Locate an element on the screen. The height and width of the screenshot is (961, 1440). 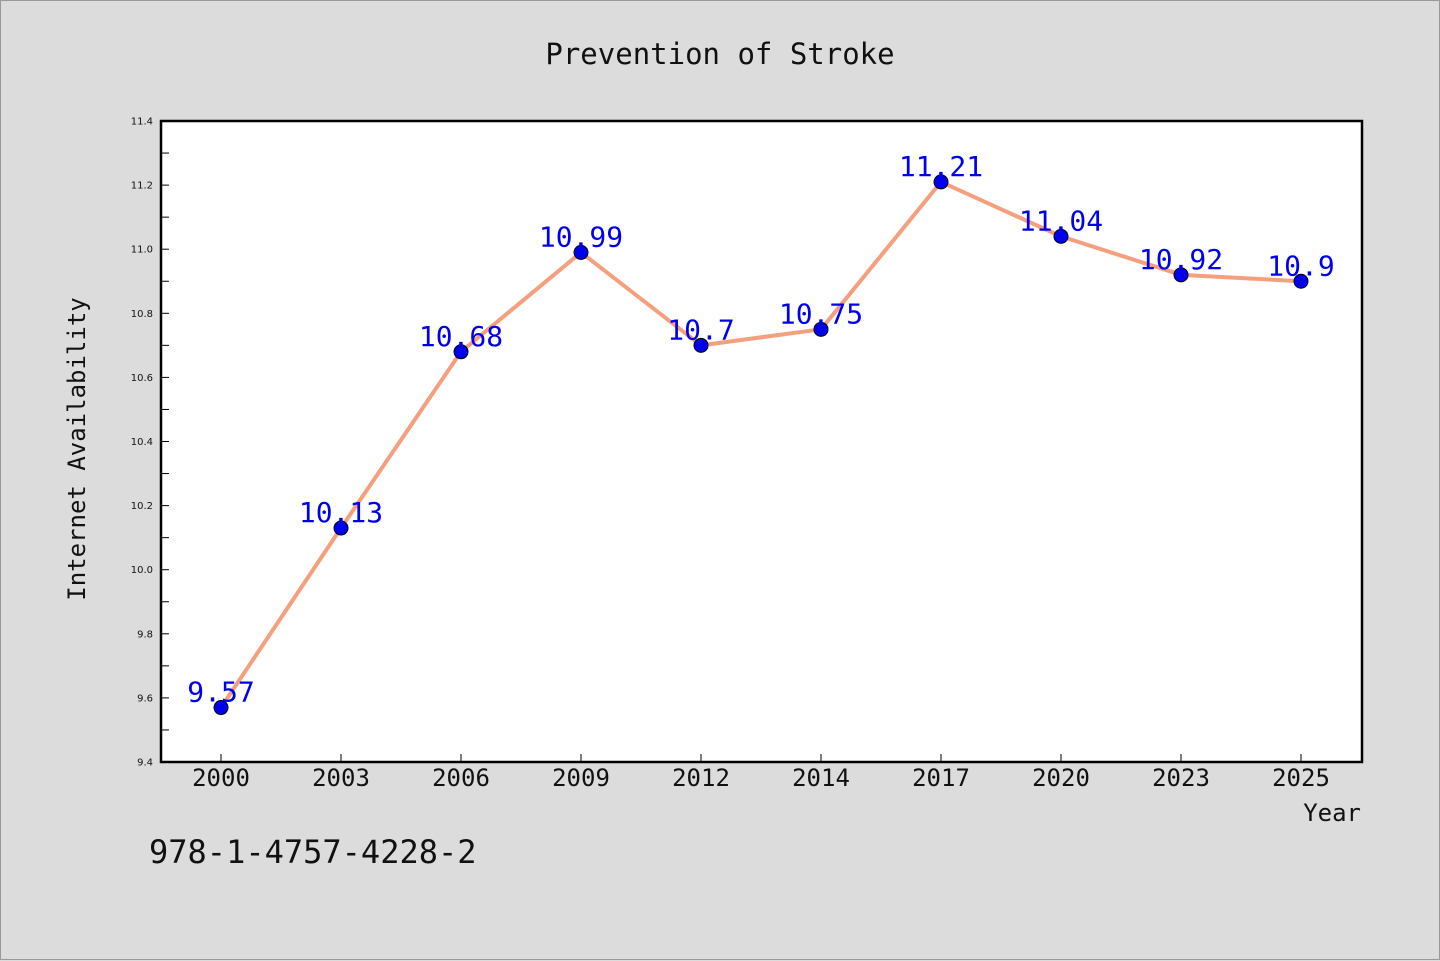
data-label: 10.13 is located at coordinates (341, 512).